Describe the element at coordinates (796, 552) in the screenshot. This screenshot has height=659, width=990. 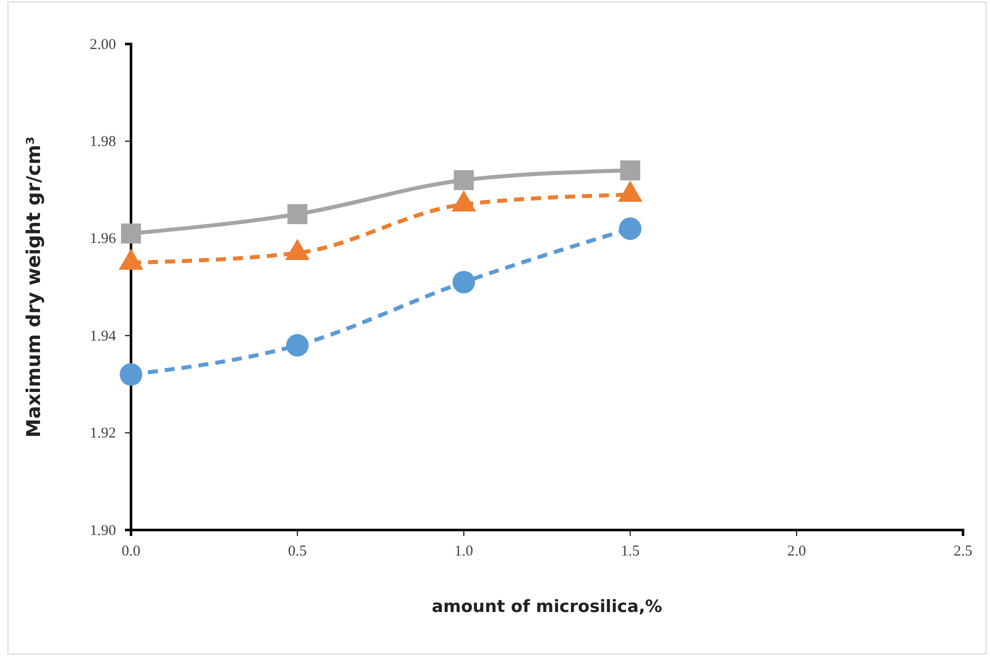
I see `x-tick-label: 2.0` at that location.